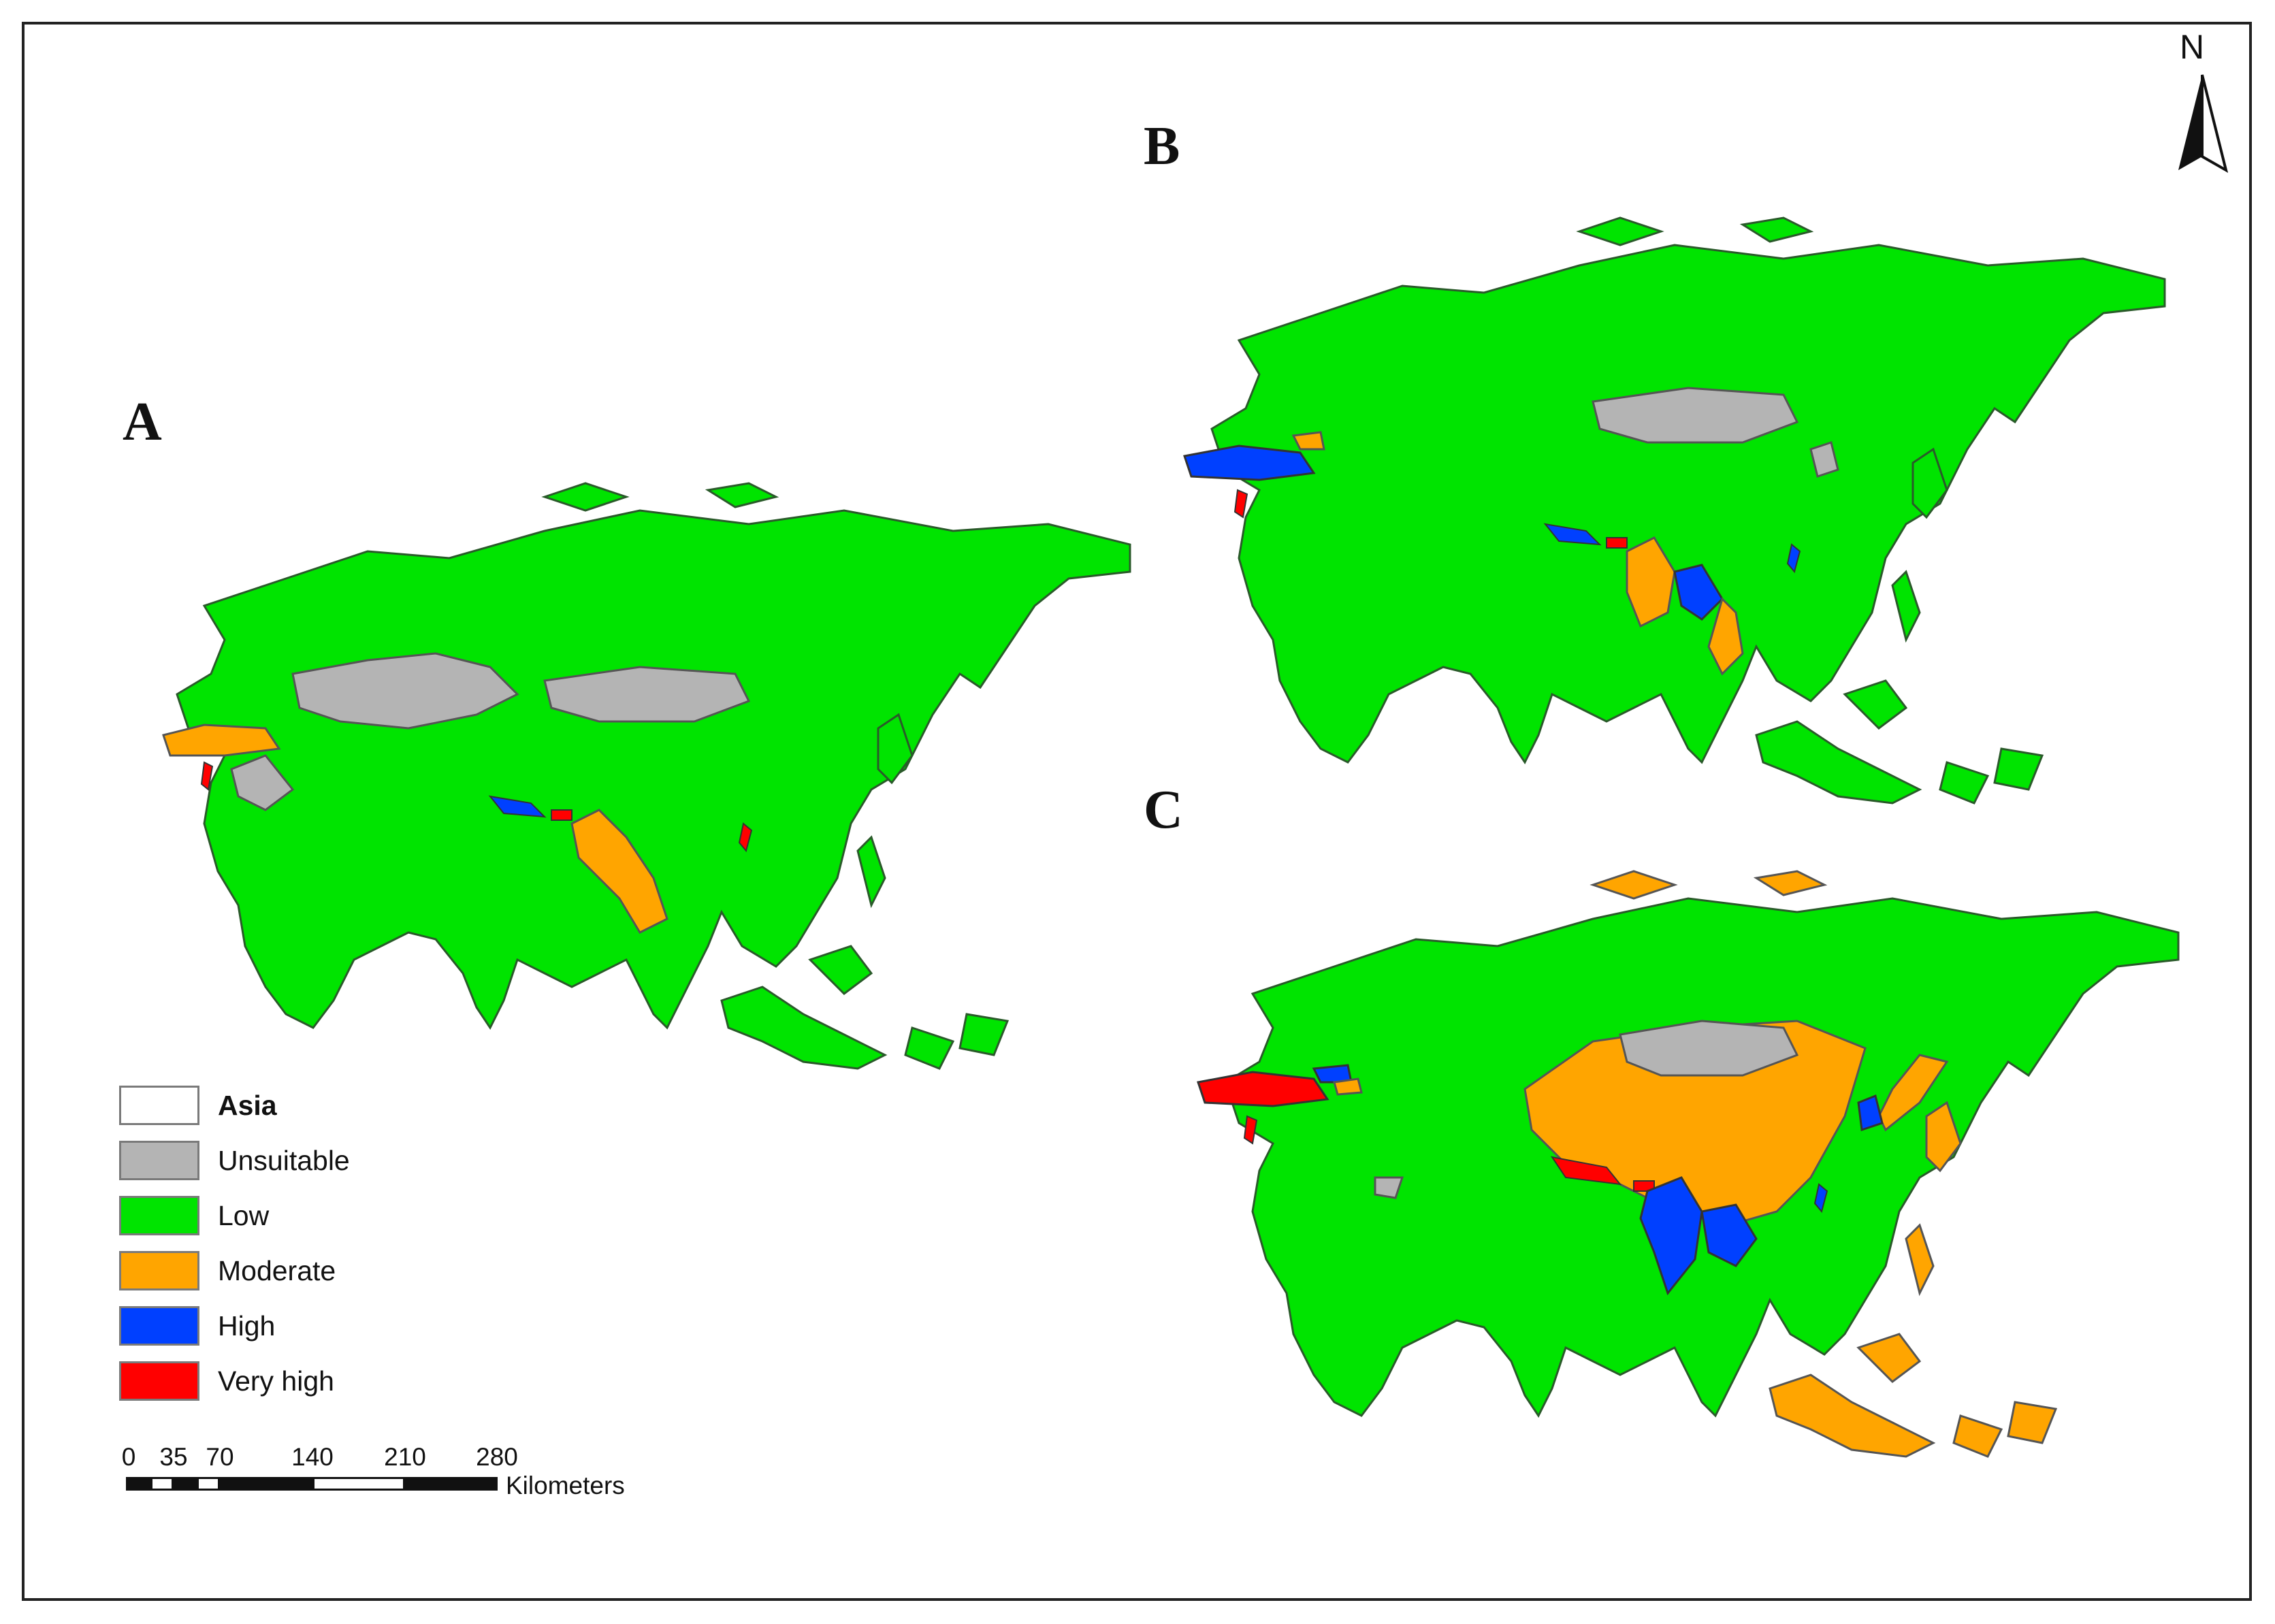  What do you see at coordinates (1726, 636) in the screenshot?
I see `region-vietnam` at bounding box center [1726, 636].